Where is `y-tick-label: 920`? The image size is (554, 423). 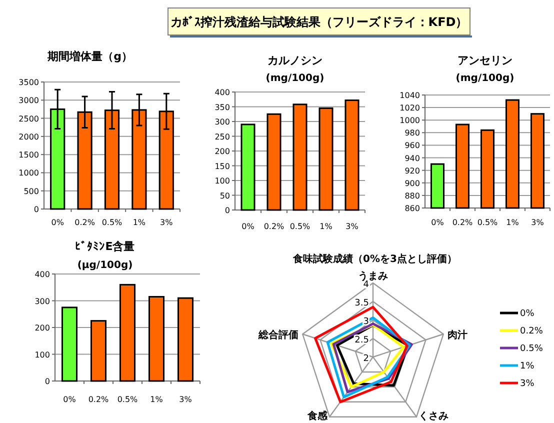 y-tick-label: 920 is located at coordinates (412, 171).